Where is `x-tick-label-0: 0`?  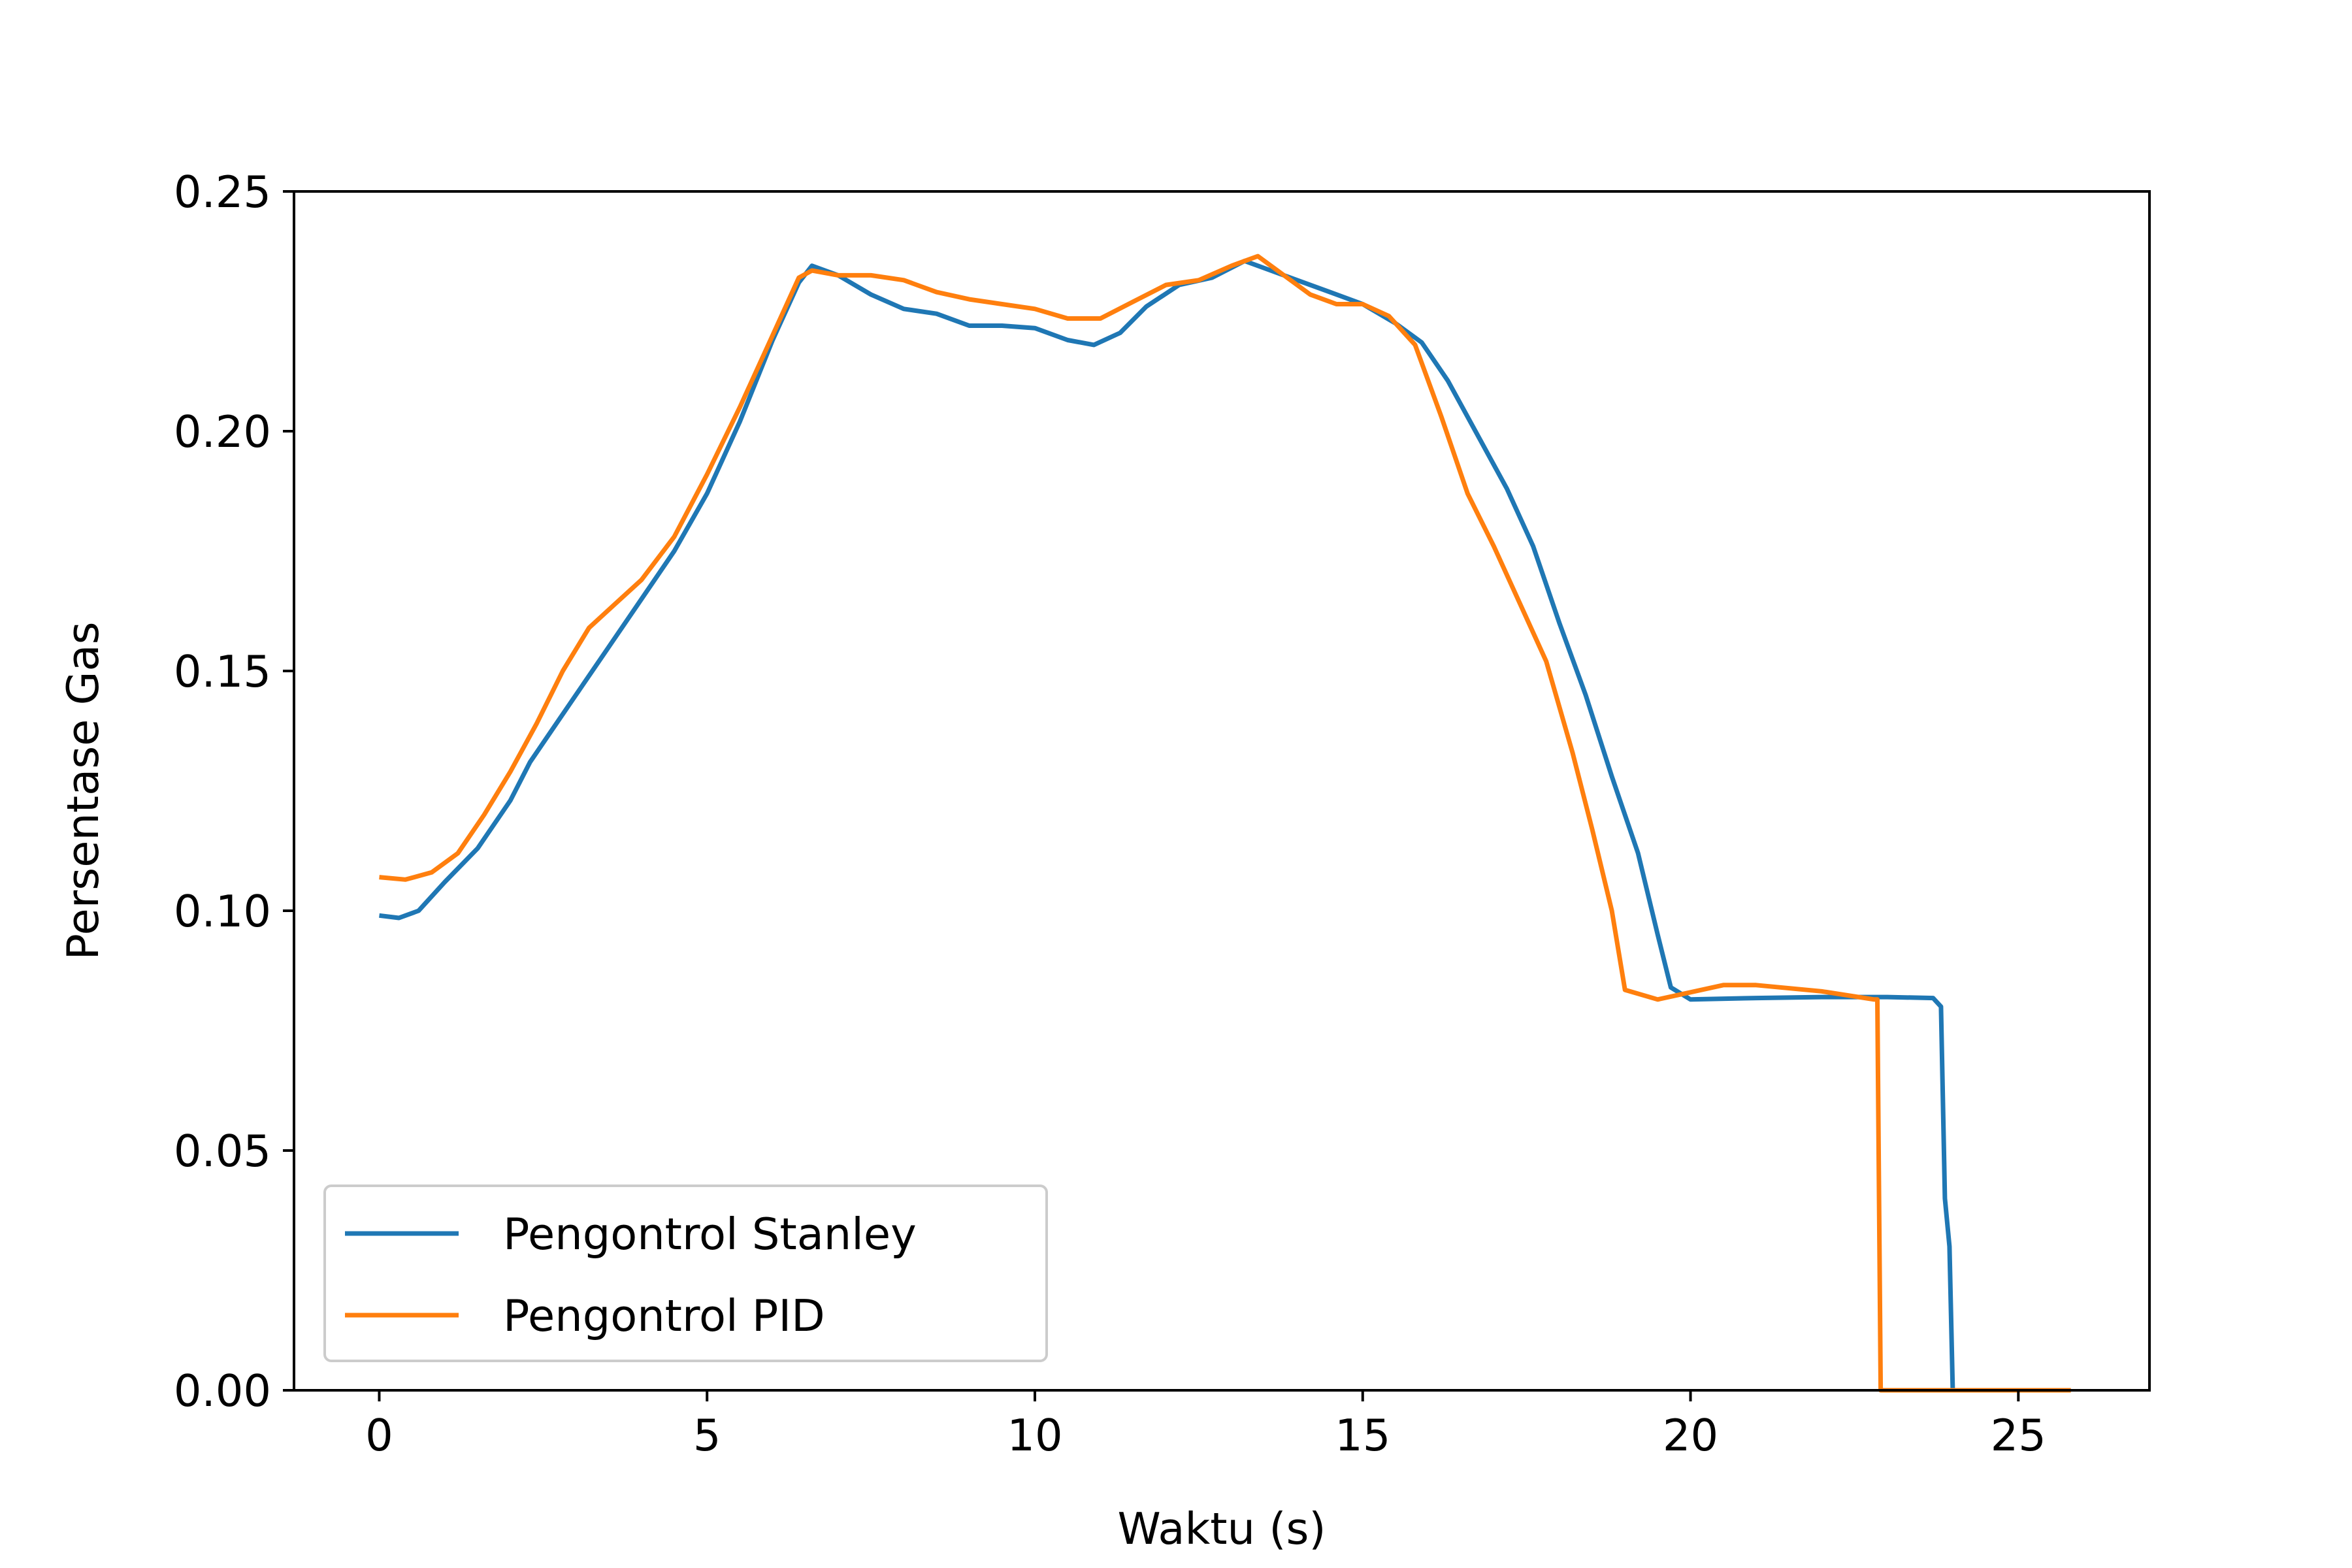 x-tick-label-0: 0 is located at coordinates (379, 1435).